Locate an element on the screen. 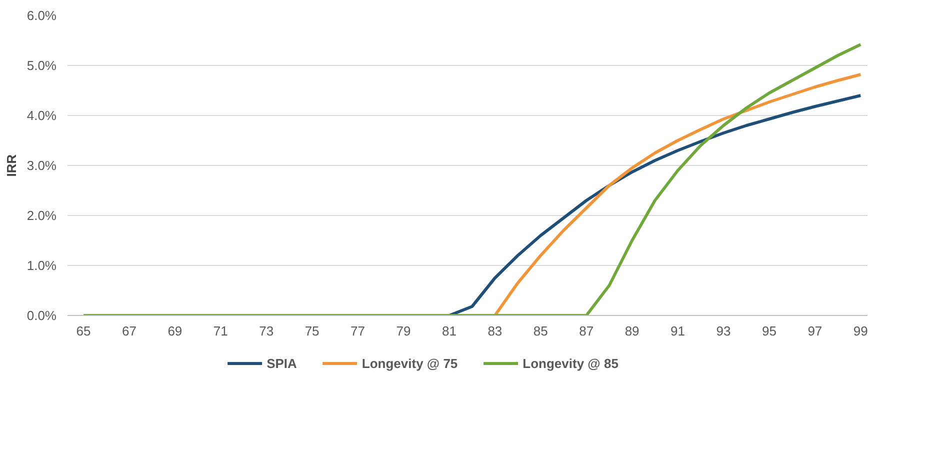  legend-label: Longevity @ 75 is located at coordinates (410, 363).